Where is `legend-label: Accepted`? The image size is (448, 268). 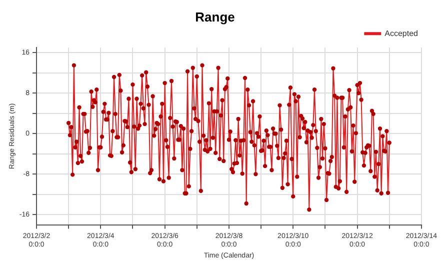 legend-label: Accepted is located at coordinates (401, 33).